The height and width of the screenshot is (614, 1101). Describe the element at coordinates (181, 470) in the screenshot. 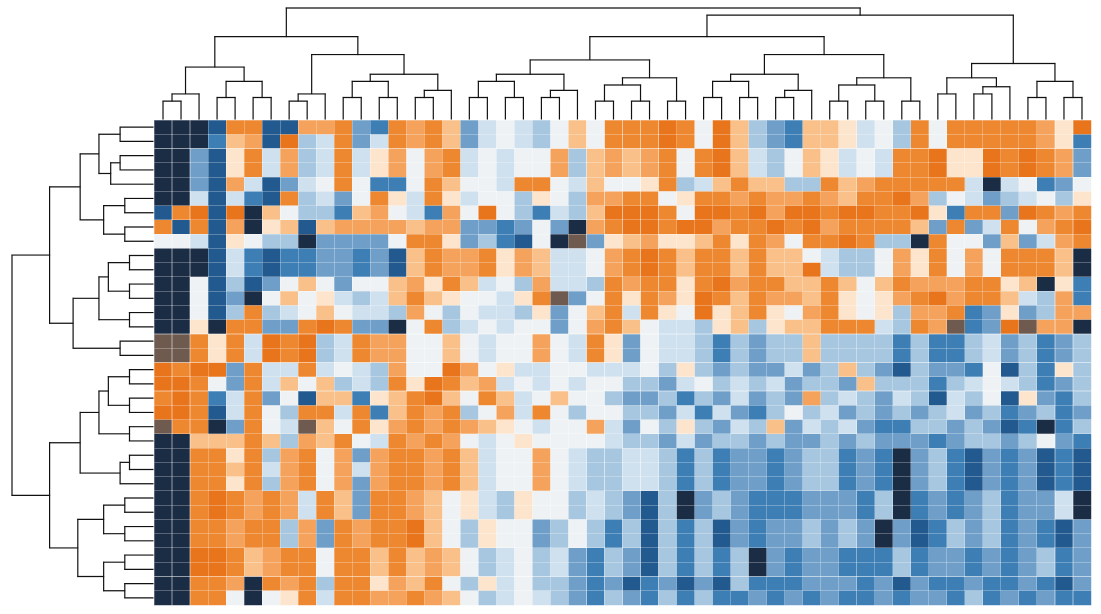

I see `heatmap-cell-r24-c1` at that location.